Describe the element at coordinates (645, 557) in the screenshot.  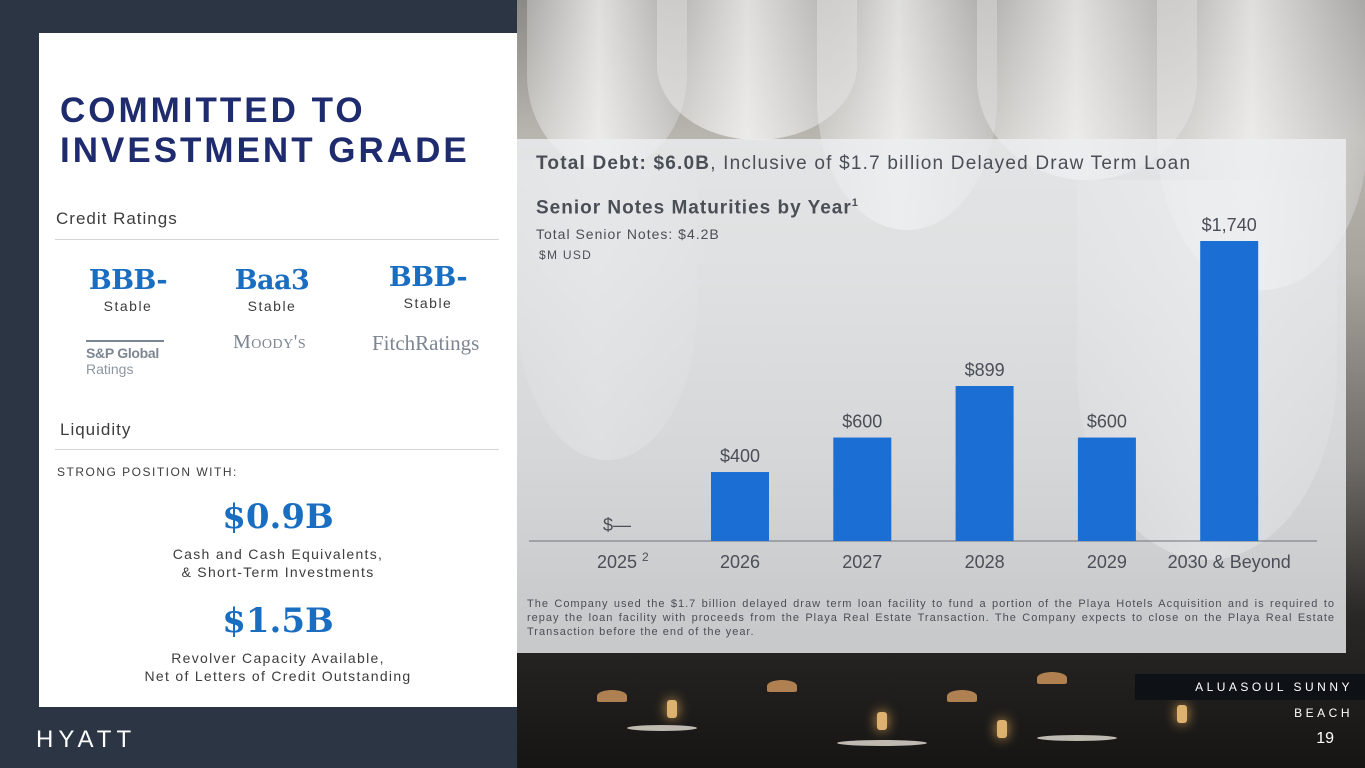
I see `tick-footnote: 2` at that location.